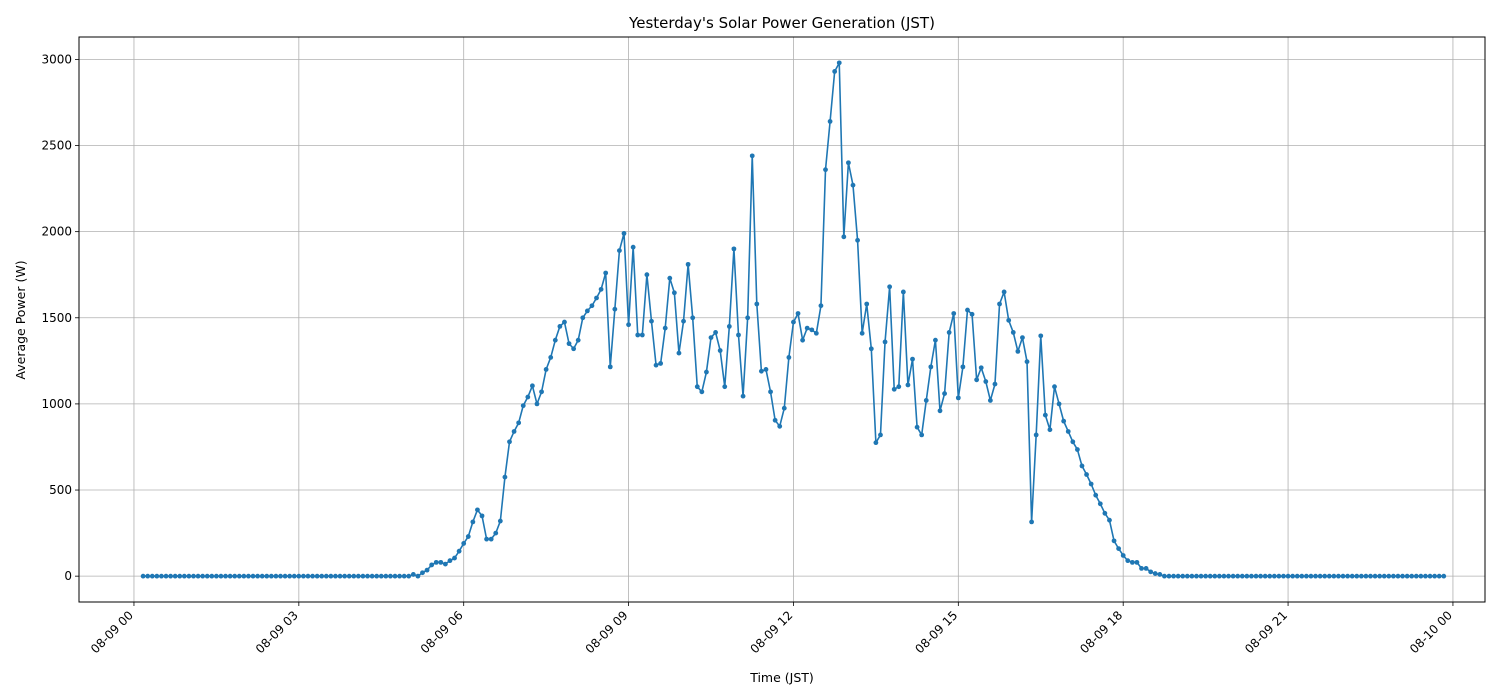 This screenshot has width=1500, height=700. Describe the element at coordinates (56, 146) in the screenshot. I see `y-tick-label: 2500` at that location.